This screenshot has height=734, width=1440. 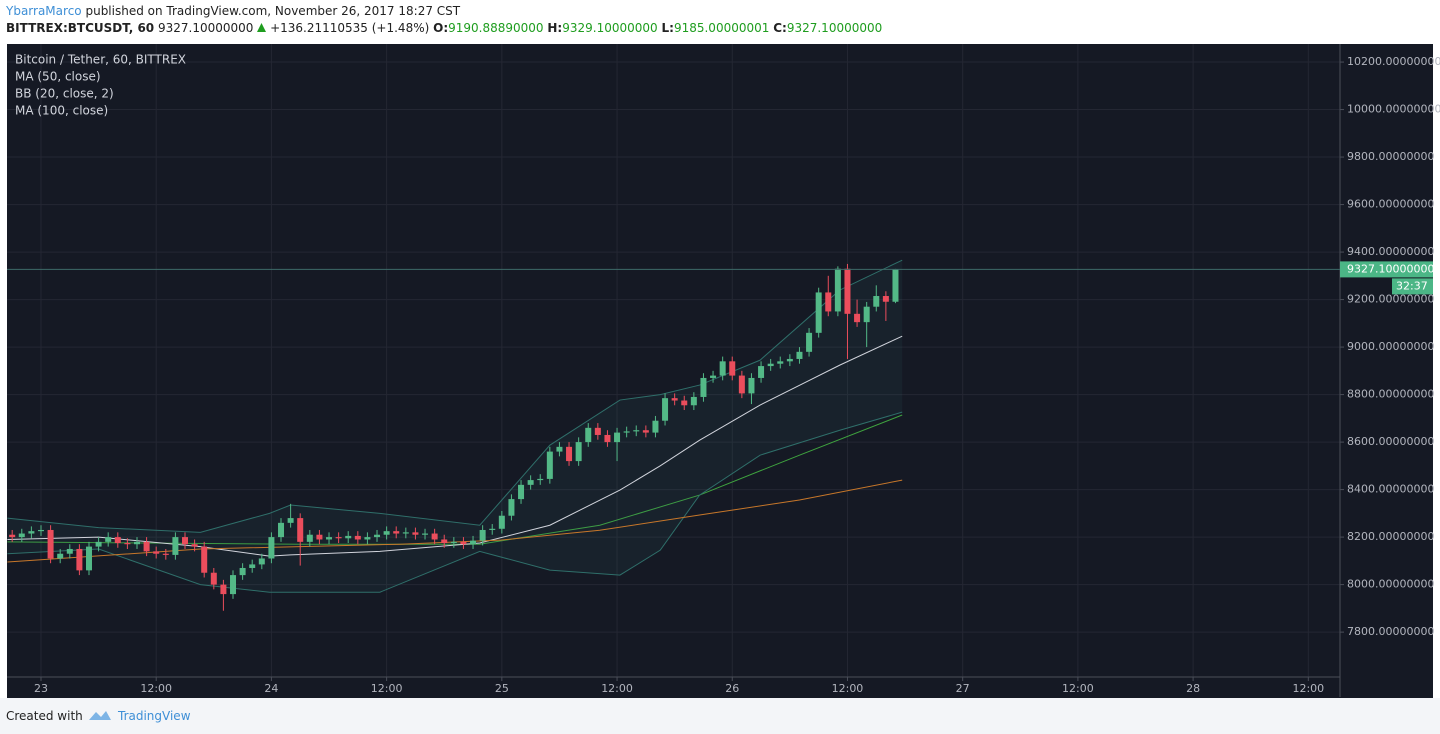 I want to click on y-tick-label: 8800.00000000, so click(x=1390, y=394).